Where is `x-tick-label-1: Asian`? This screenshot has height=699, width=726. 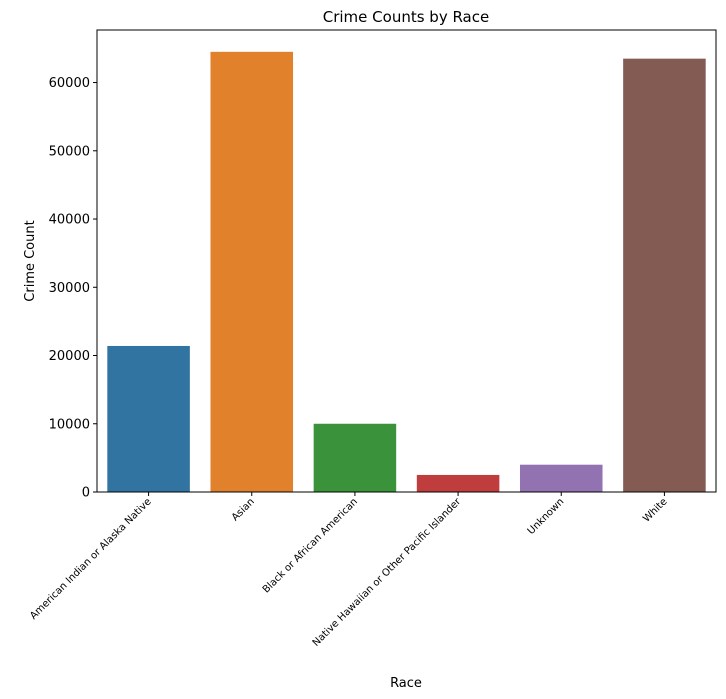
x-tick-label-1: Asian is located at coordinates (243, 509).